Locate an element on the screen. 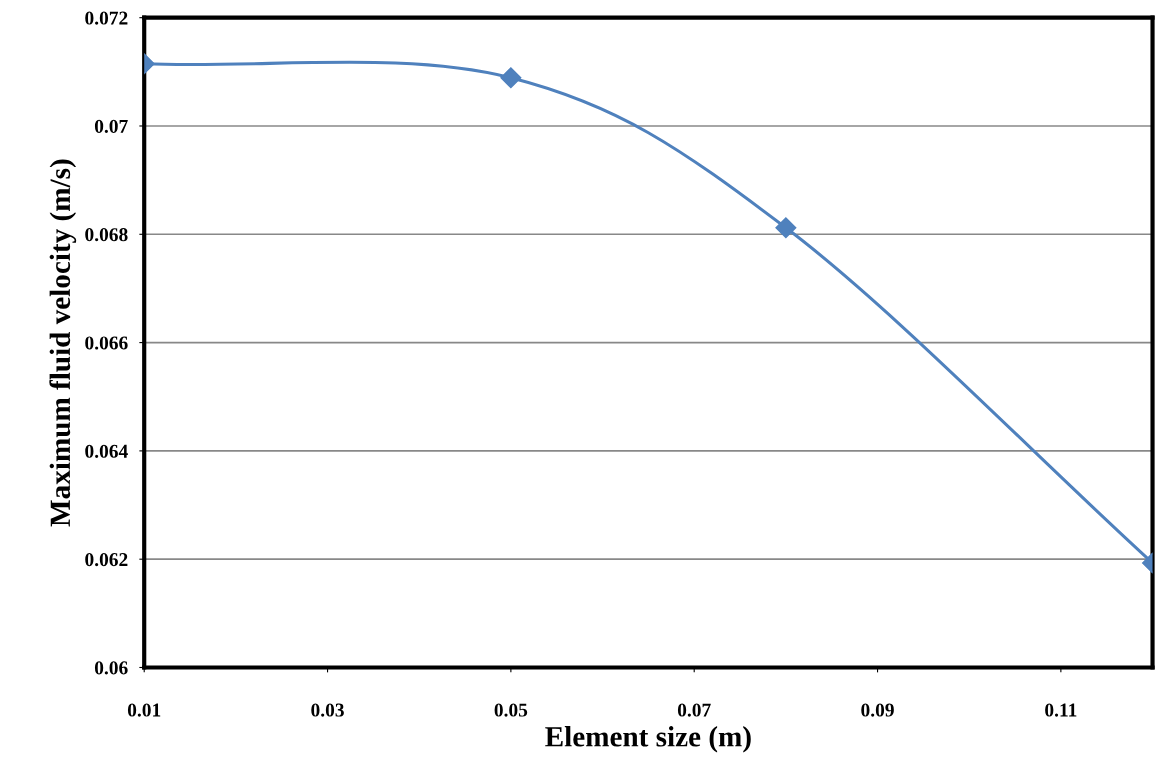 The width and height of the screenshot is (1163, 769). x-tick-label: 0.01 is located at coordinates (144, 710).